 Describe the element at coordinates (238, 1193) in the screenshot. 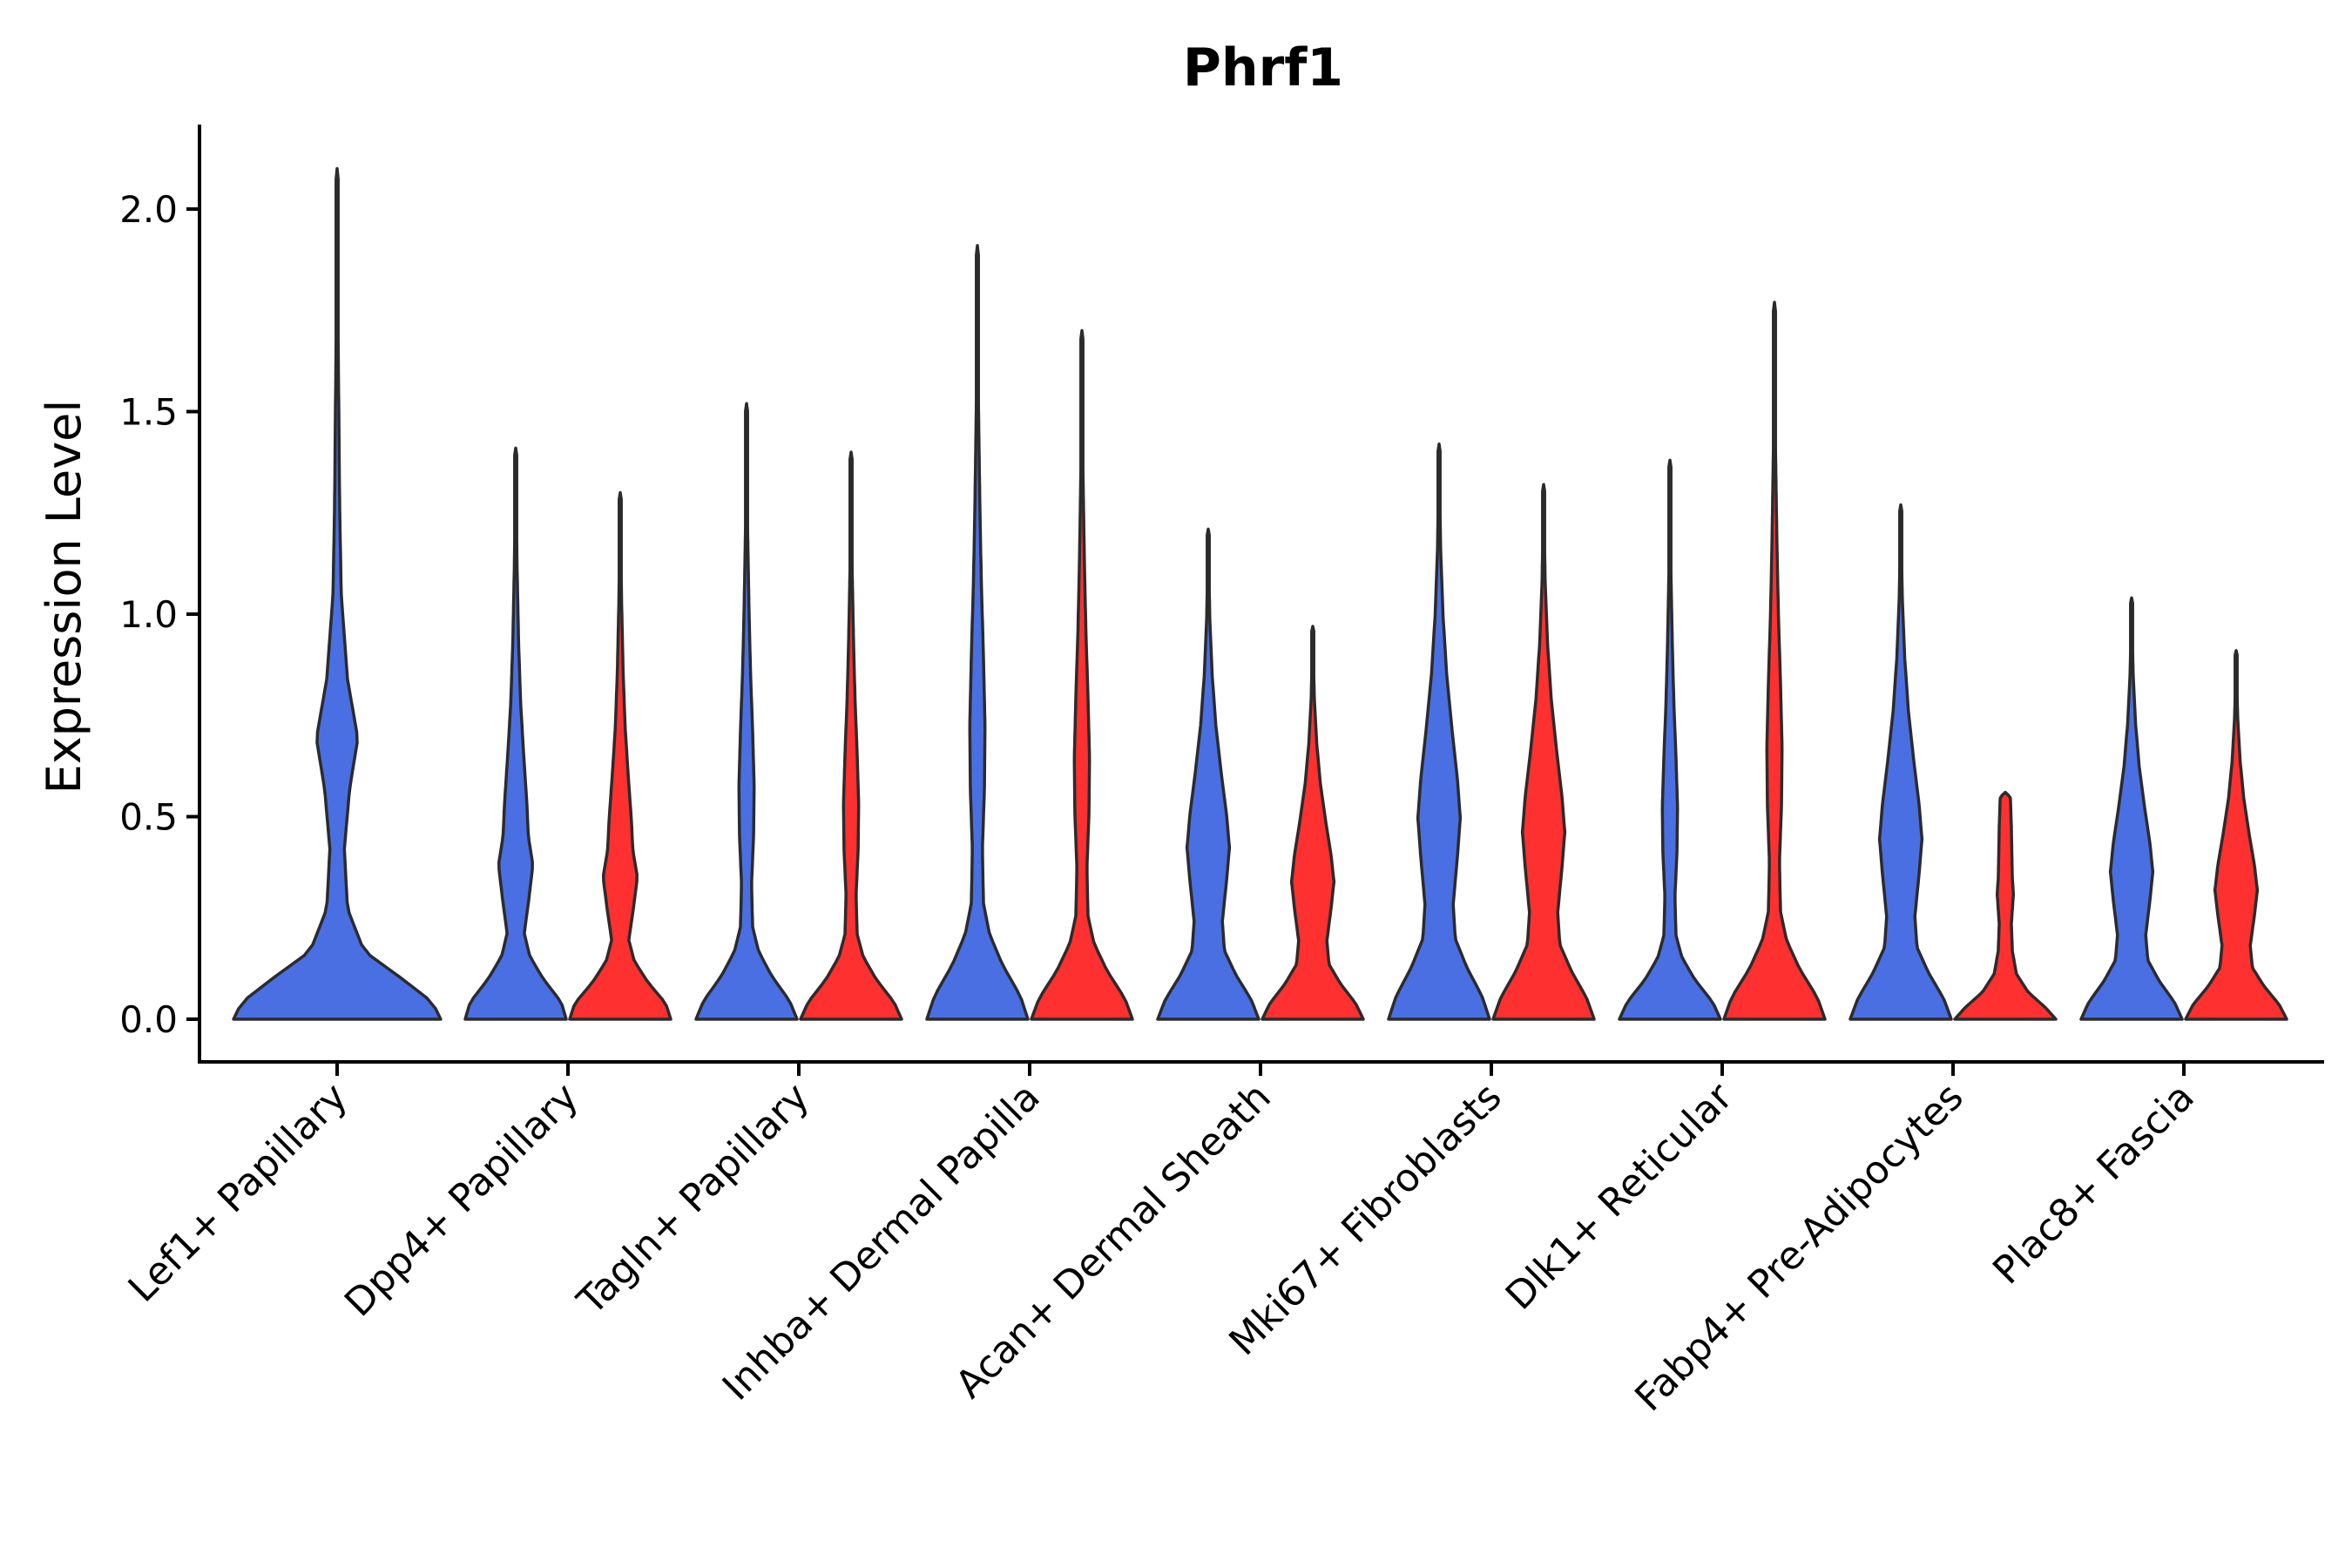

I see `x-category-label: Lef1+ Papillary` at that location.